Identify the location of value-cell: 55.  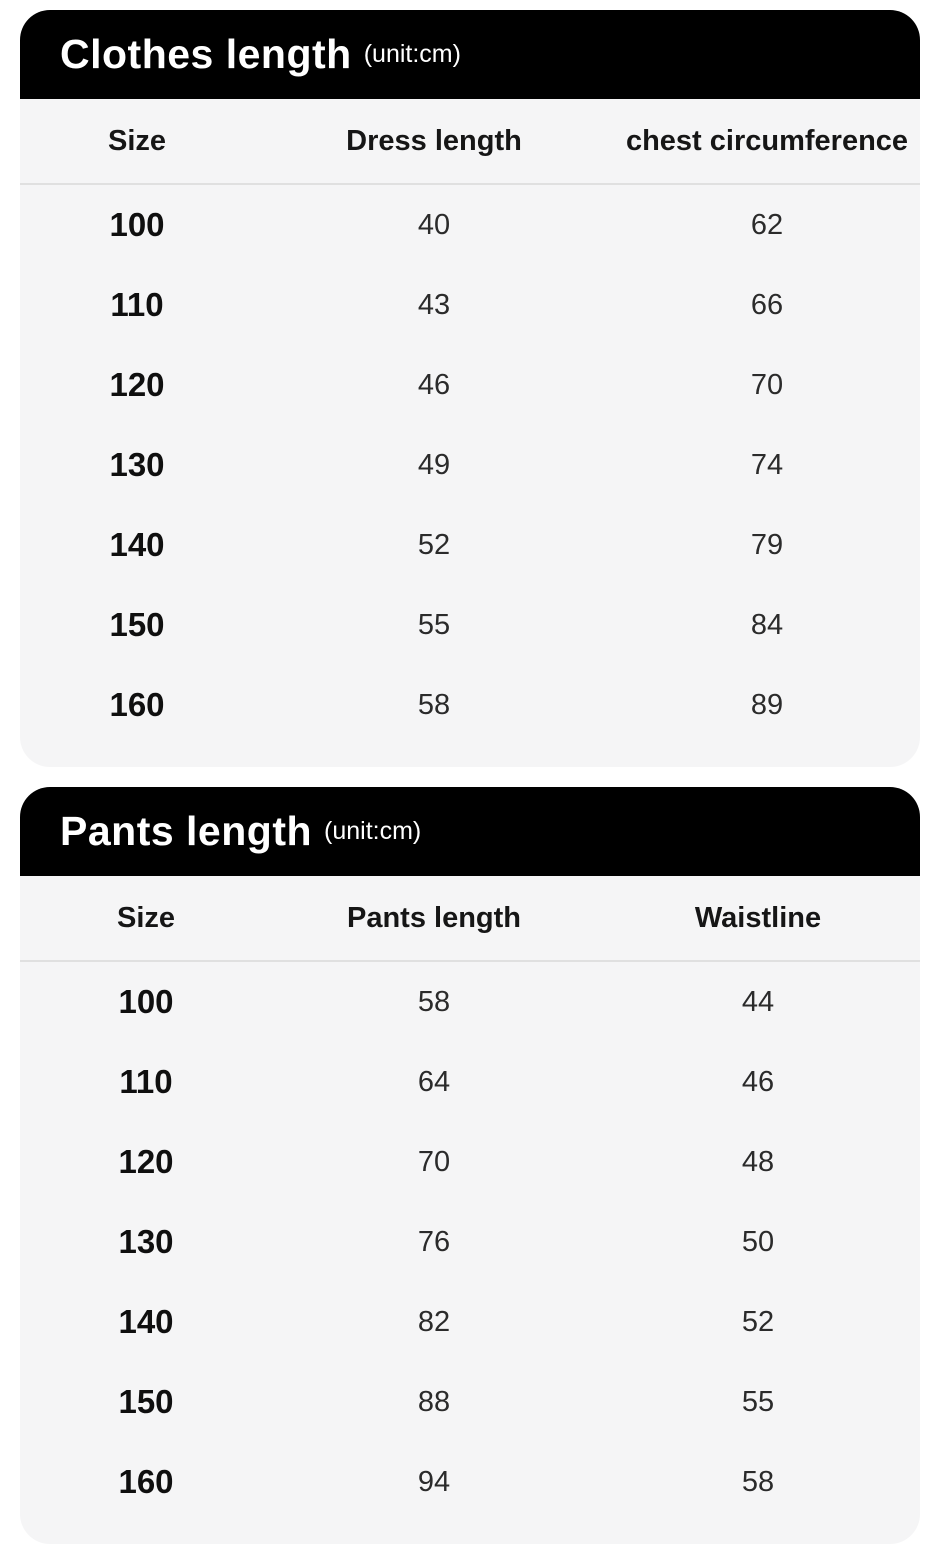
(758, 1402).